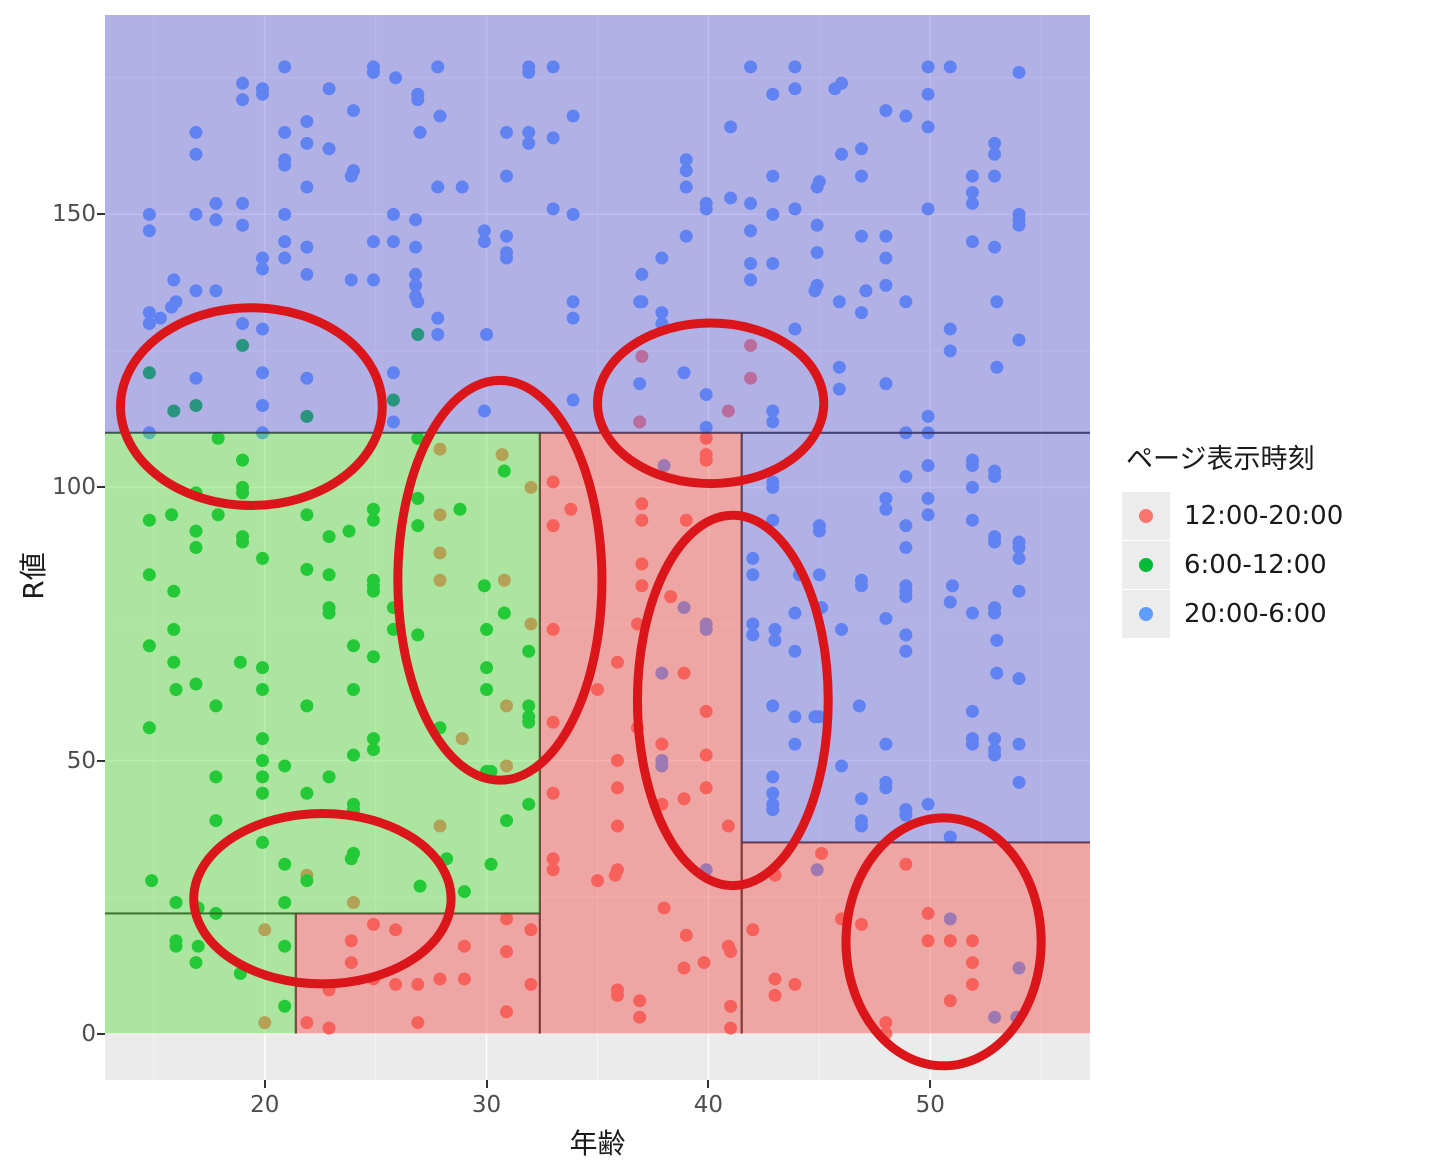  What do you see at coordinates (1220, 459) in the screenshot?
I see `legend-title: ページ表示時刻` at bounding box center [1220, 459].